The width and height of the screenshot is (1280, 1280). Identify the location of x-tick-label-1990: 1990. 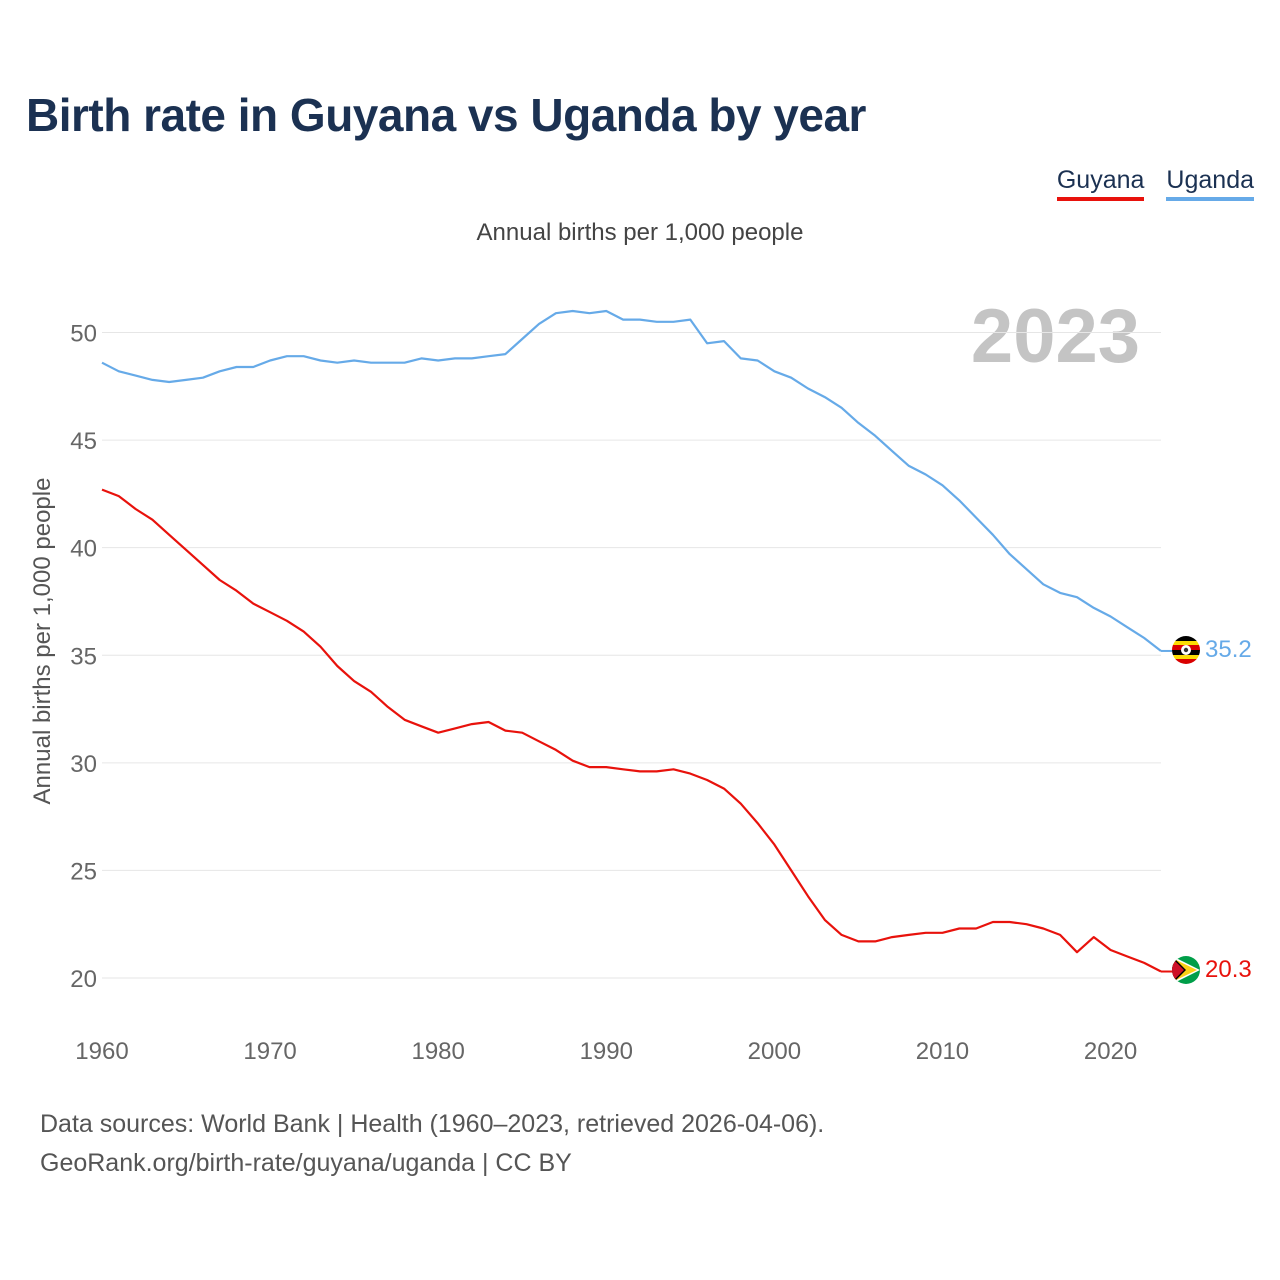
(606, 1051).